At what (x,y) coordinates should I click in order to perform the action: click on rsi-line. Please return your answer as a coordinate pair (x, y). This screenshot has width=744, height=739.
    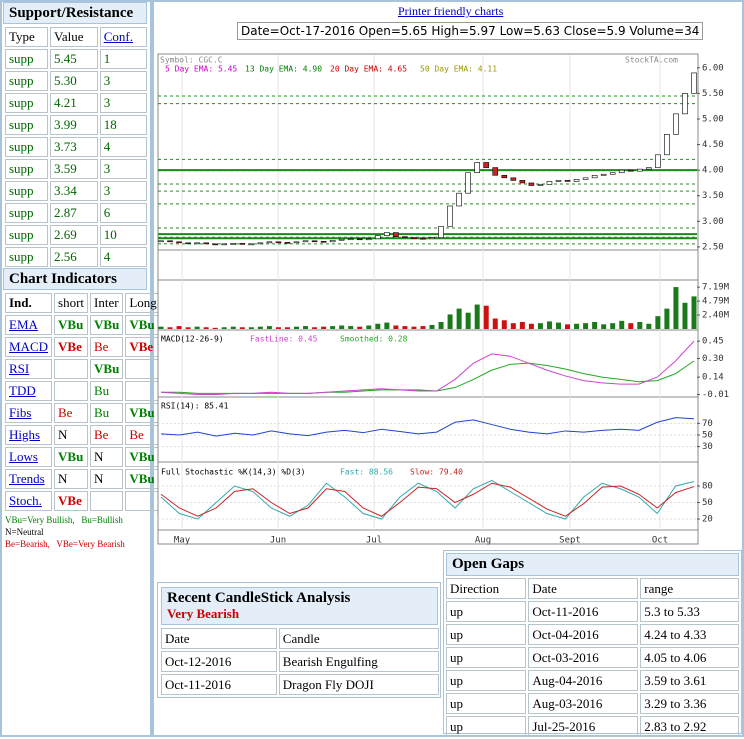
    Looking at the image, I should click on (427, 427).